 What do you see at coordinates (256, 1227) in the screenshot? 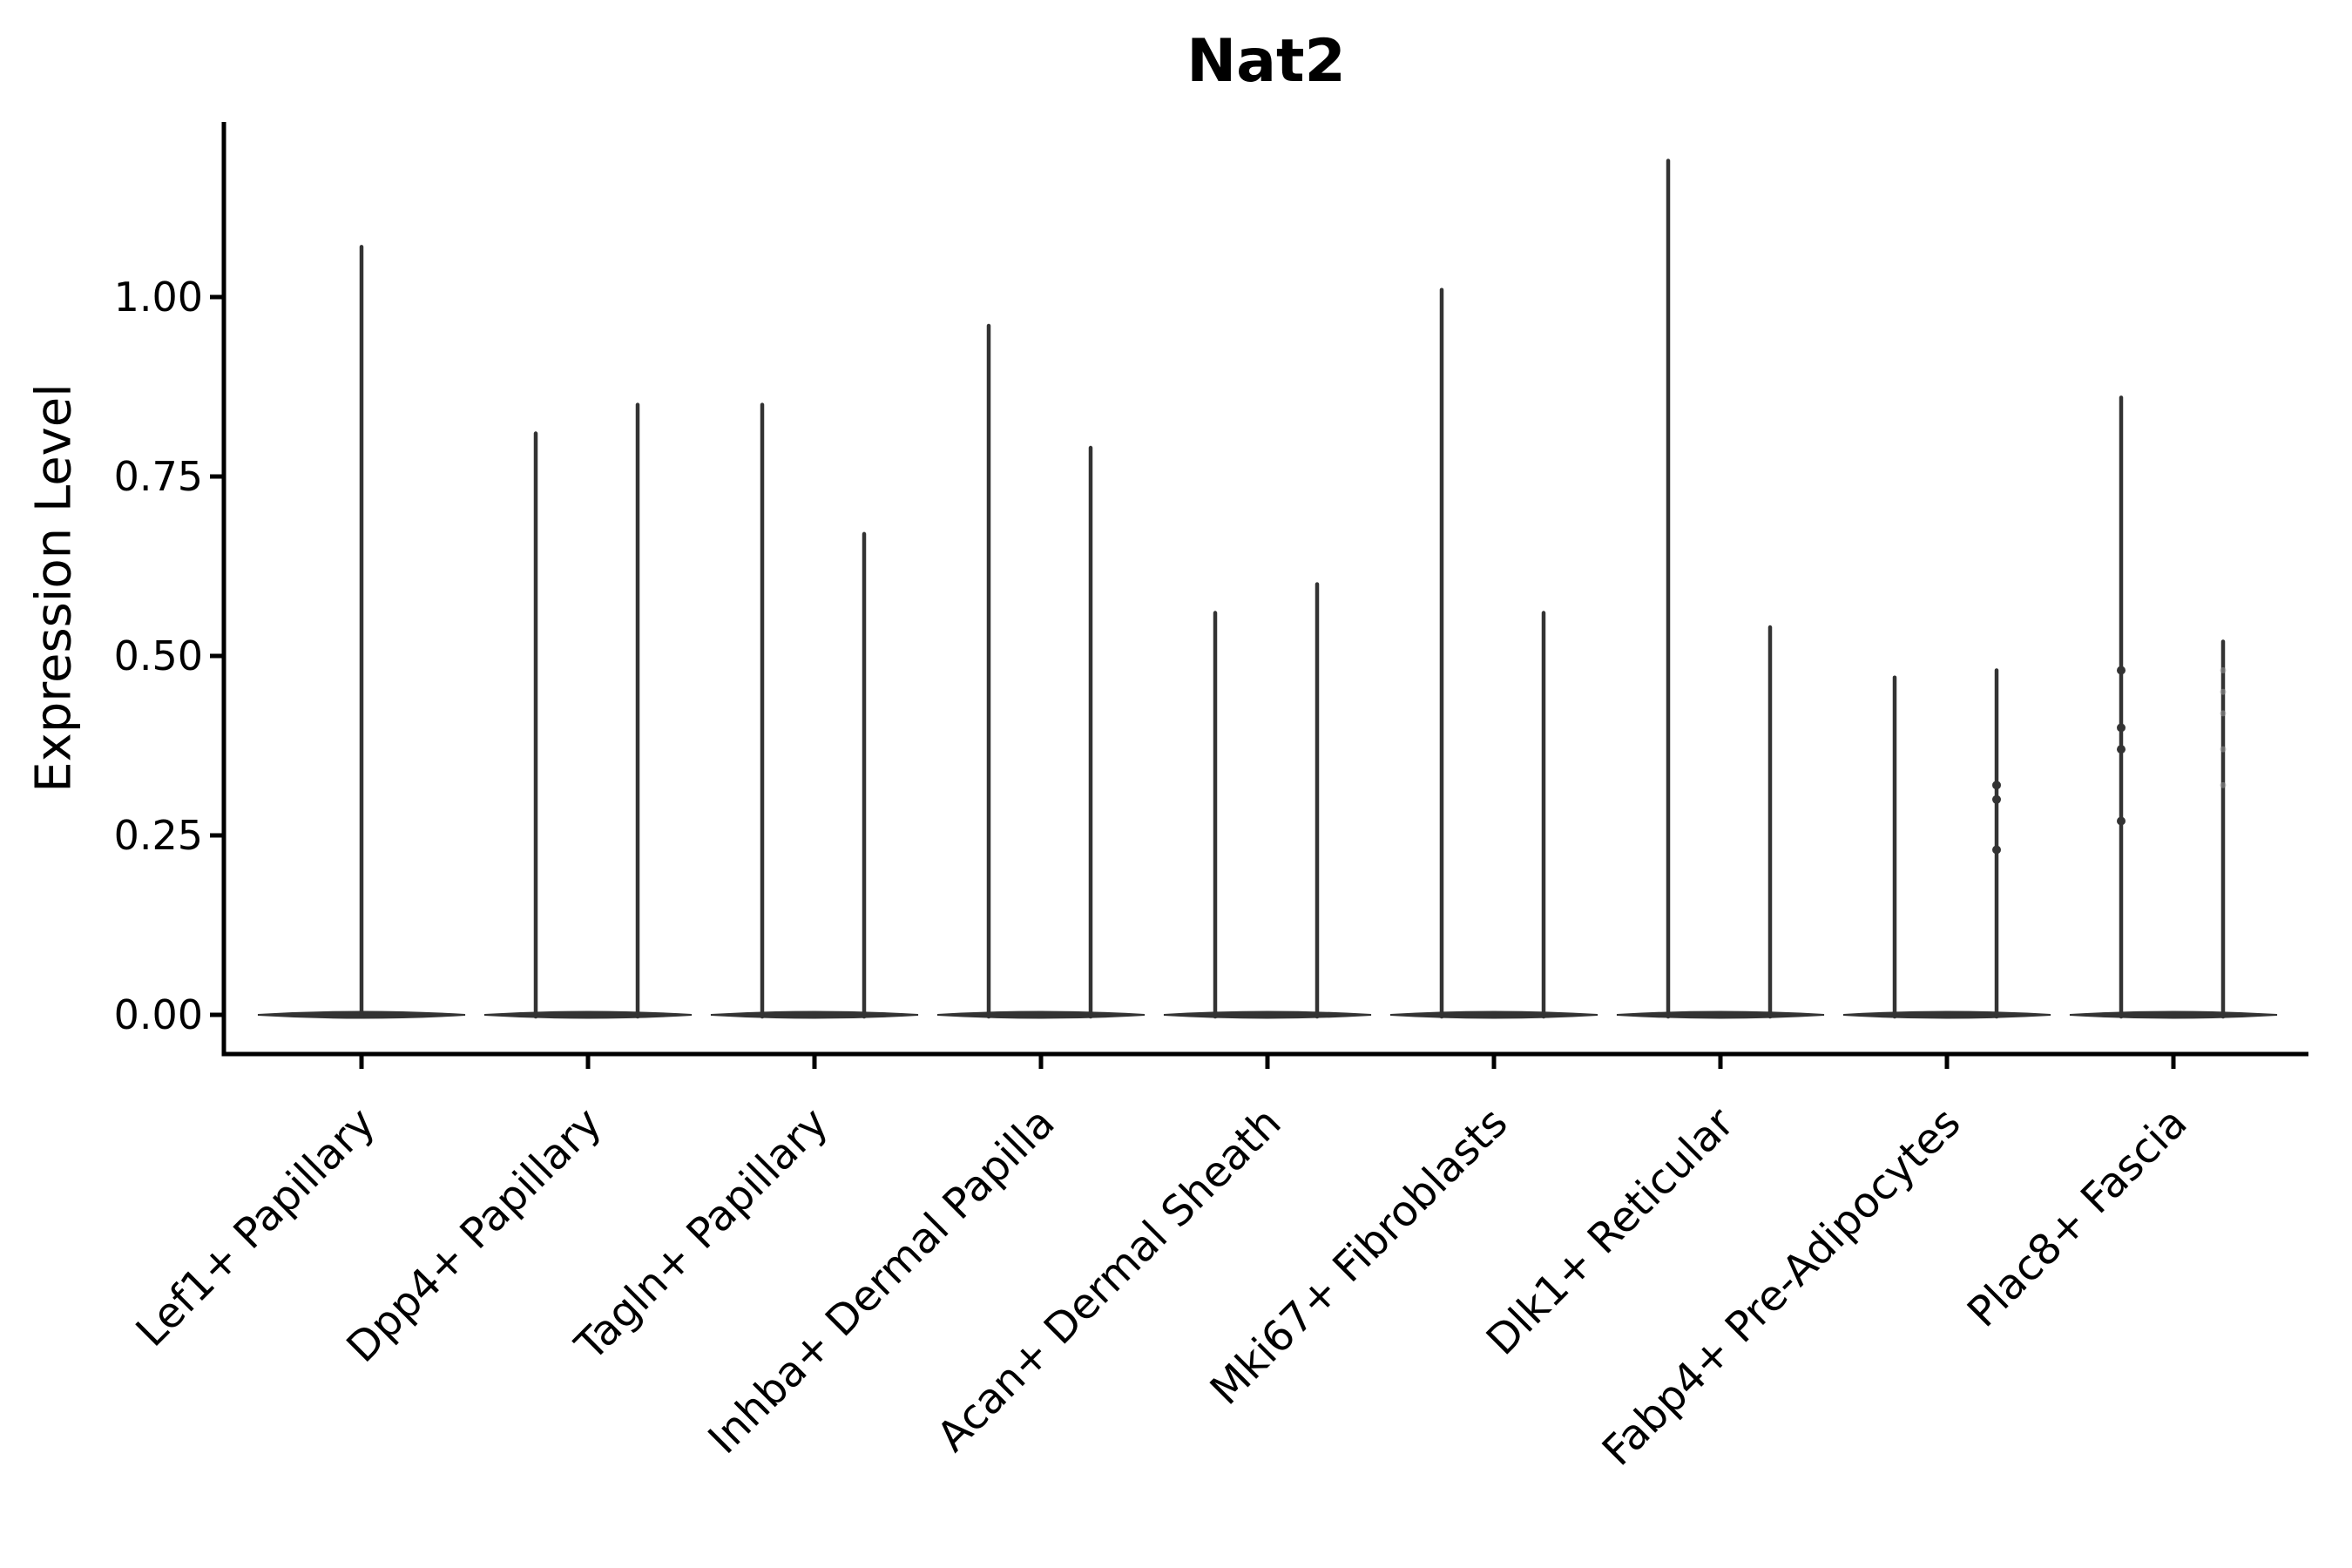
I see `x-tick-label: Lef1+ Papillary` at bounding box center [256, 1227].